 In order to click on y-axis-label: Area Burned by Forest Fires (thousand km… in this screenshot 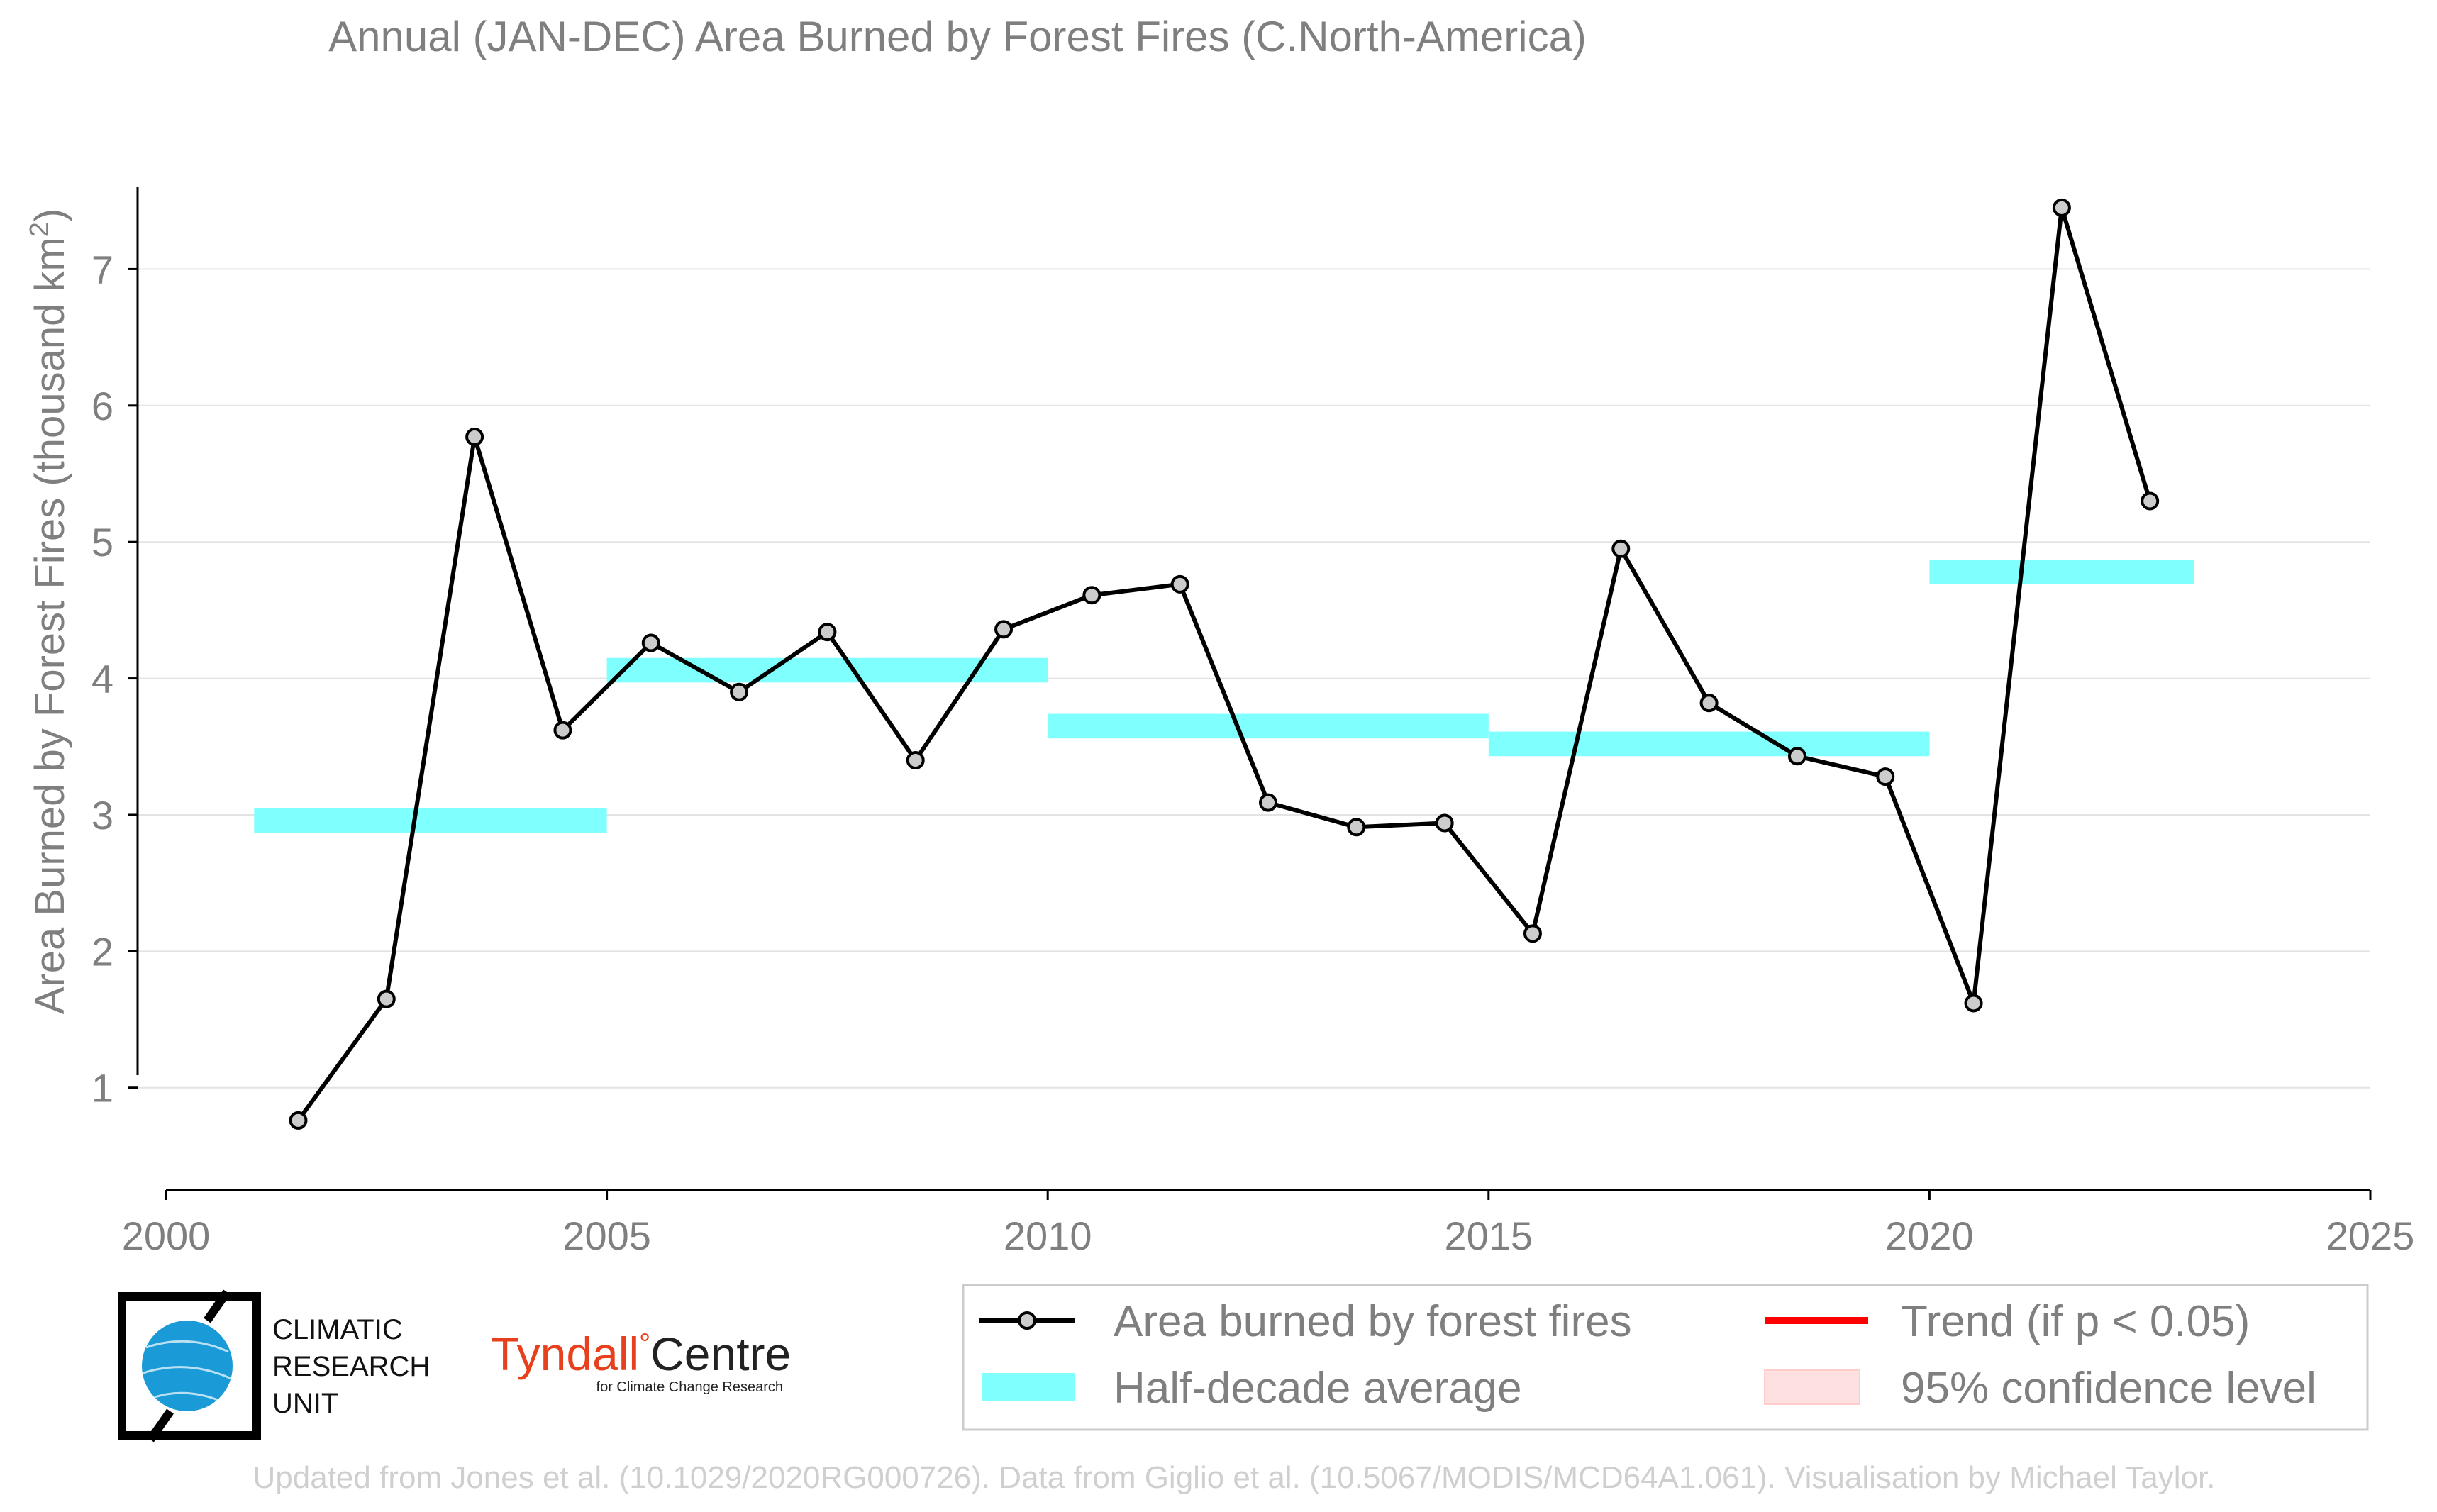, I will do `click(49, 612)`.